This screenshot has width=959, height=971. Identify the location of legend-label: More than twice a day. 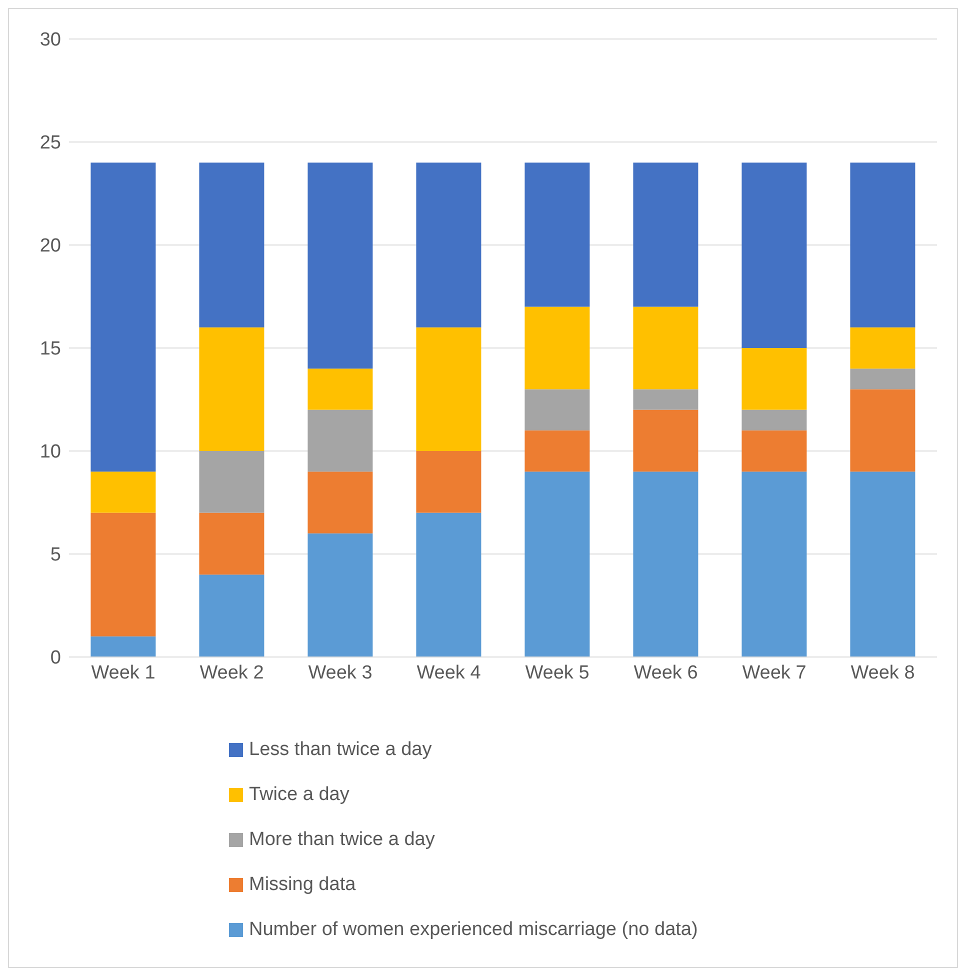
(342, 839).